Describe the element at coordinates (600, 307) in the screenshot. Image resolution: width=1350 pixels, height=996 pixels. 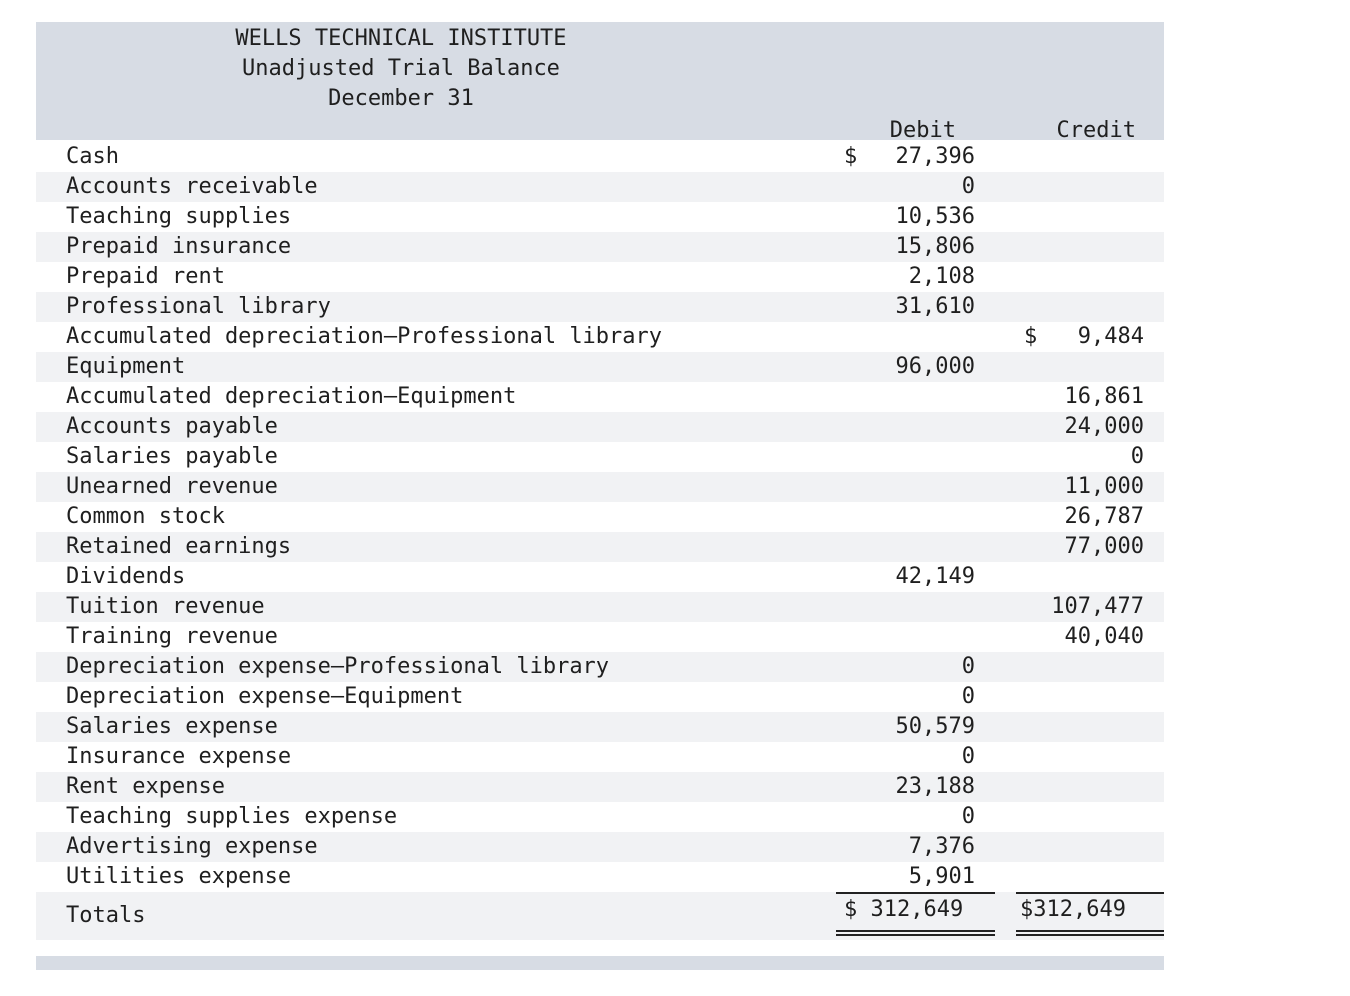
I see `table-row: Professional library 31,610` at that location.